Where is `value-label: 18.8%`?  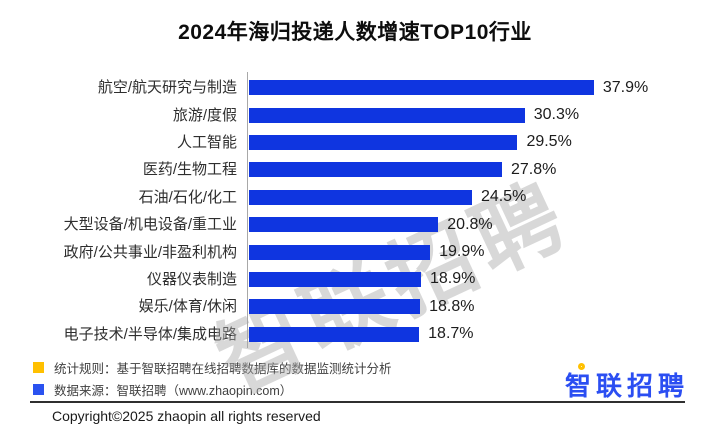
value-label: 18.8% is located at coordinates (452, 306).